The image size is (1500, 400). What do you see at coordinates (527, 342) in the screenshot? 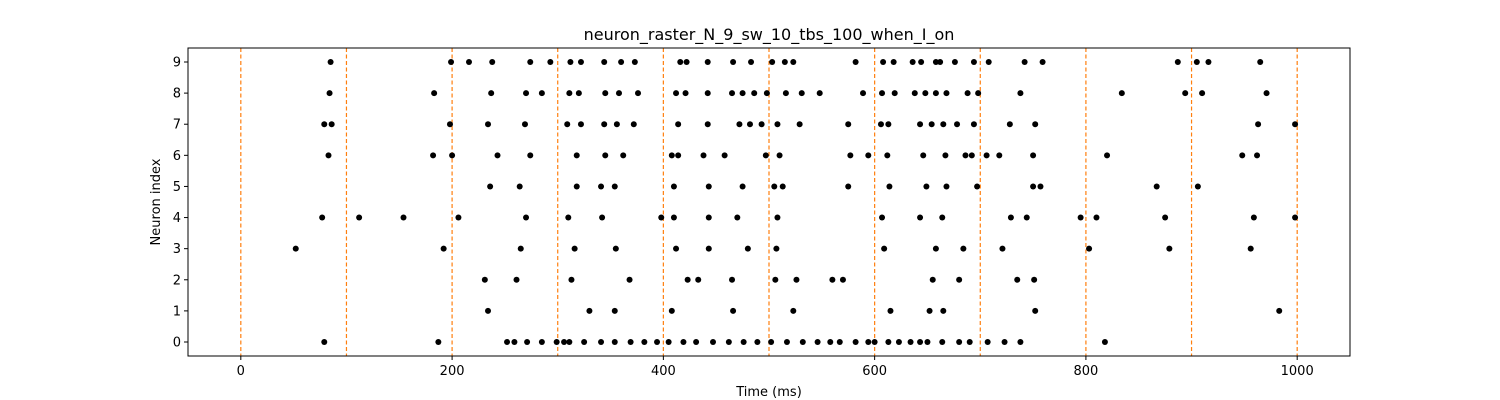
I see `spike-n0-t271` at bounding box center [527, 342].